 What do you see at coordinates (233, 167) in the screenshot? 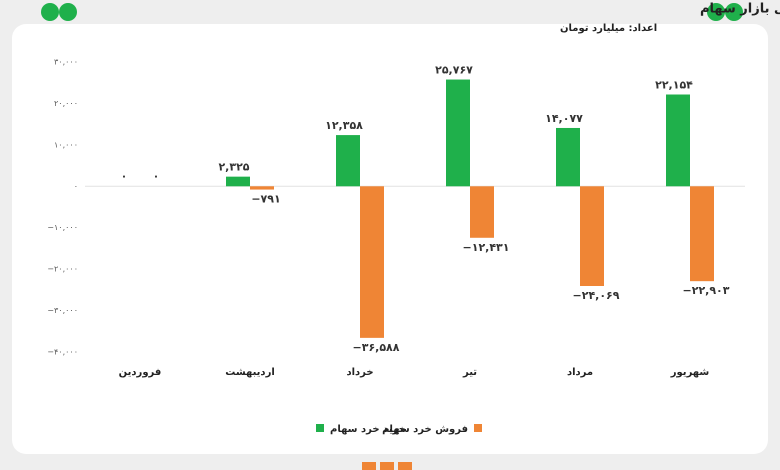
I see `value-label: ۲,۳۲۵` at bounding box center [233, 167].